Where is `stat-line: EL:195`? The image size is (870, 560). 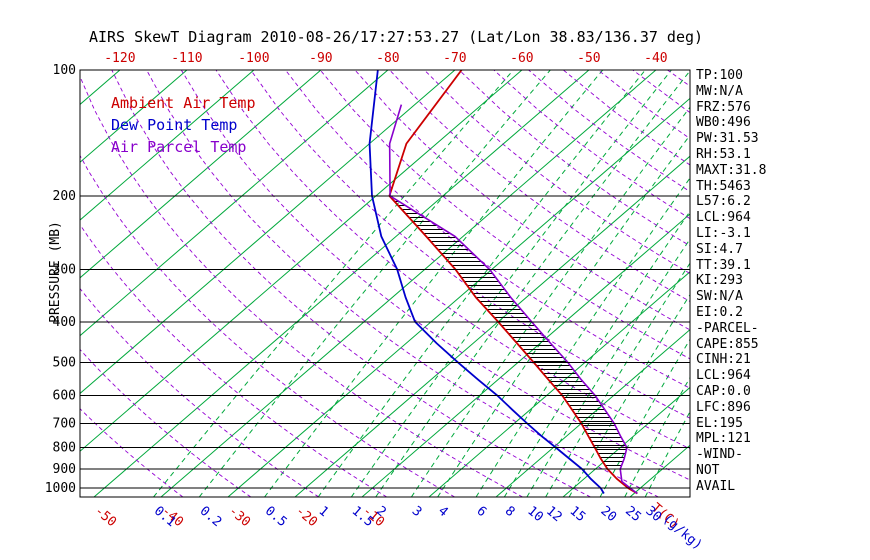
stat-line: EL:195 is located at coordinates (719, 423).